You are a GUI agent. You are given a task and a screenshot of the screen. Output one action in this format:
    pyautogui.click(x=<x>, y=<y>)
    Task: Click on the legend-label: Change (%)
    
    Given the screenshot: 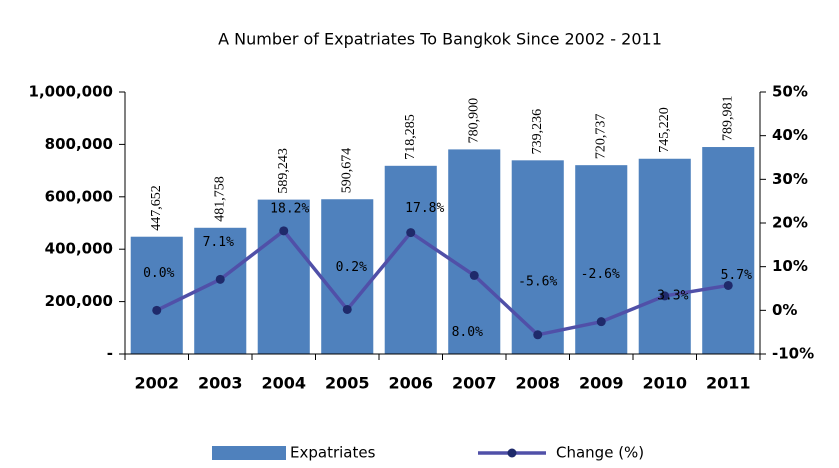 What is the action you would take?
    pyautogui.click(x=600, y=453)
    